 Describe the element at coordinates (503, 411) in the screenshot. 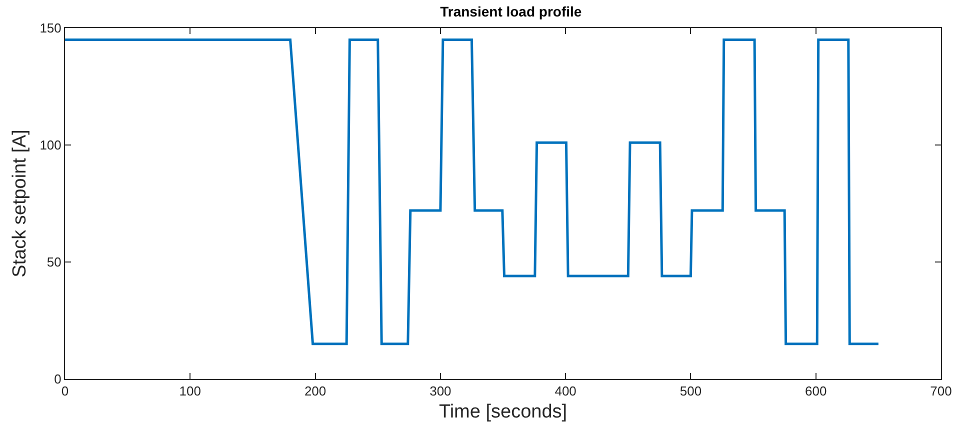

I see `x-axis-title: Time [seconds]` at that location.